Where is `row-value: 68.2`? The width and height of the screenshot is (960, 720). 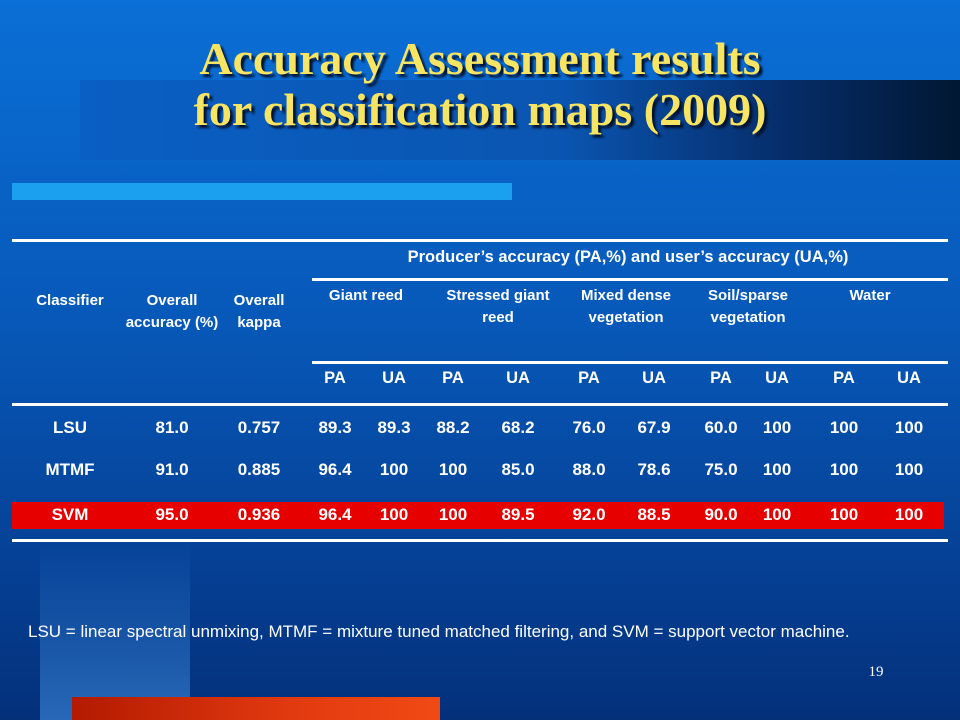
row-value: 68.2 is located at coordinates (518, 427).